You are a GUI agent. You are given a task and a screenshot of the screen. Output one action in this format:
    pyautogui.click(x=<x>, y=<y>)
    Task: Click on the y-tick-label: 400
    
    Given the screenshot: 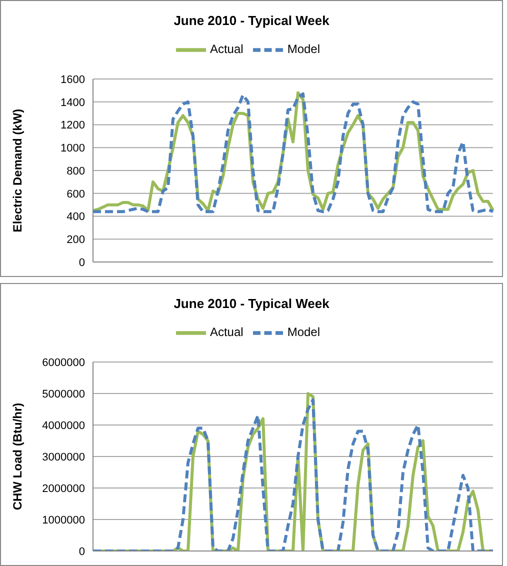 What is the action you would take?
    pyautogui.click(x=75, y=217)
    